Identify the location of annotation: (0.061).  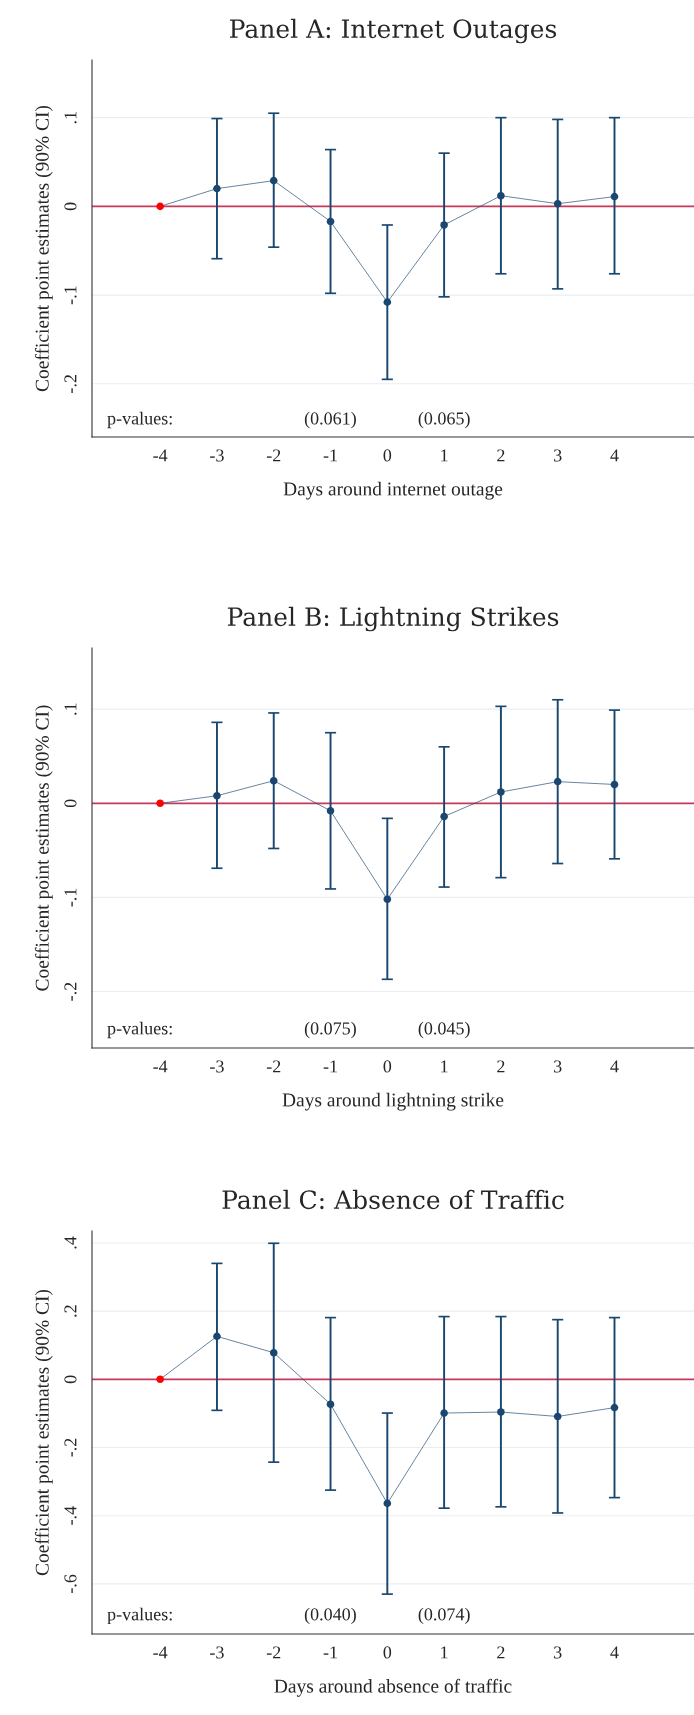
(330, 420).